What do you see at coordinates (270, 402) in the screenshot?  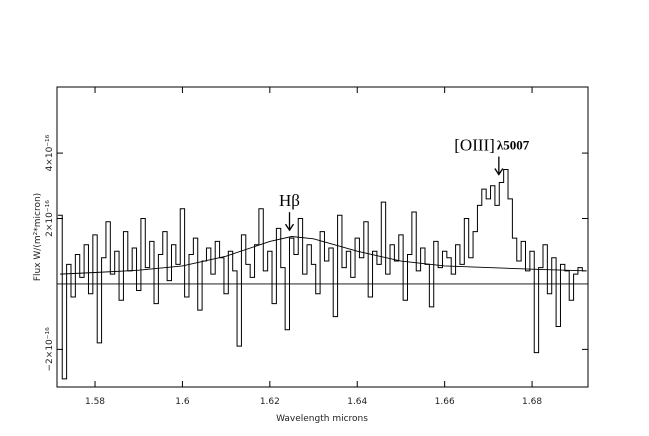 I see `x-tick-label: 1.62` at bounding box center [270, 402].